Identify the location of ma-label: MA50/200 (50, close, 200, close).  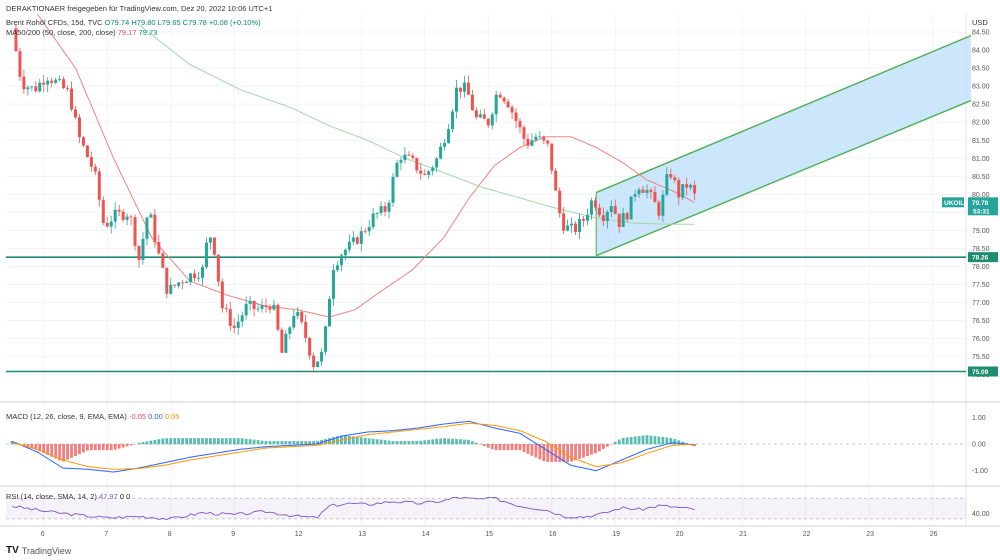
(61, 32).